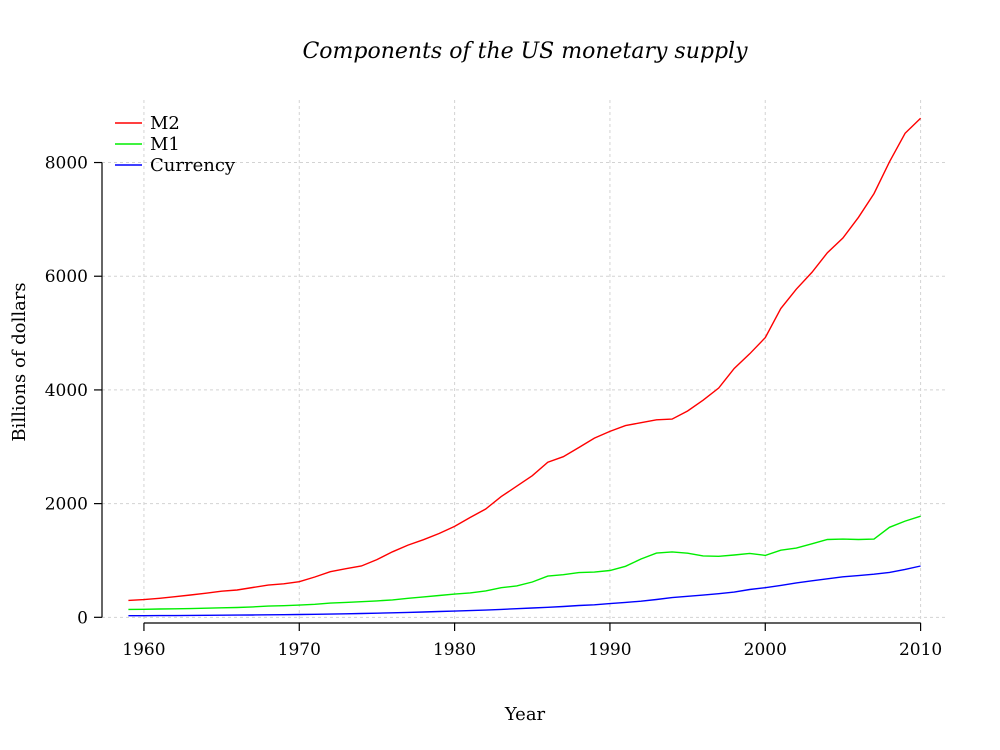 This screenshot has width=1000, height=750. What do you see at coordinates (165, 144) in the screenshot?
I see `legend-label-m1: M1` at bounding box center [165, 144].